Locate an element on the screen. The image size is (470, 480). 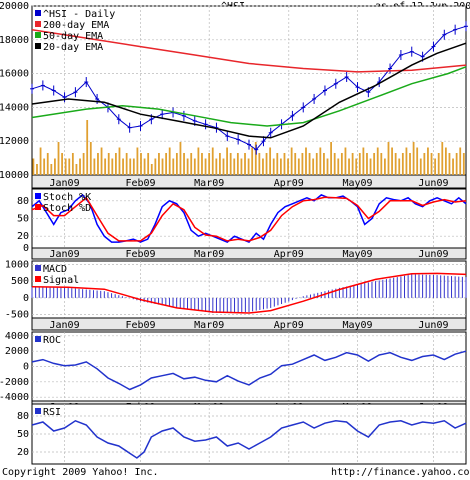
legend-label: Stoch %K is located at coordinates (67, 197).